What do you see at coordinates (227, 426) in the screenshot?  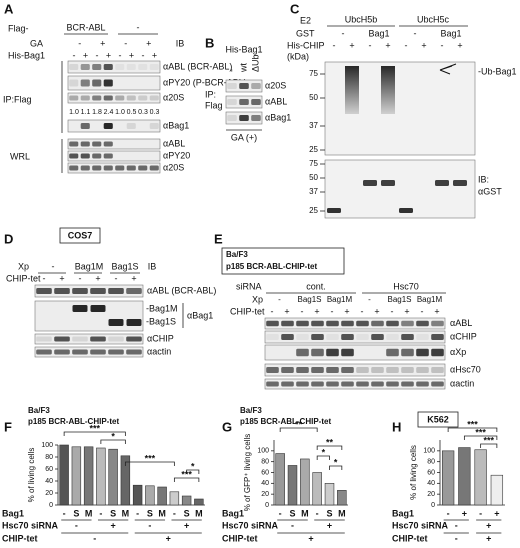 I see `panel-label: G` at bounding box center [227, 426].